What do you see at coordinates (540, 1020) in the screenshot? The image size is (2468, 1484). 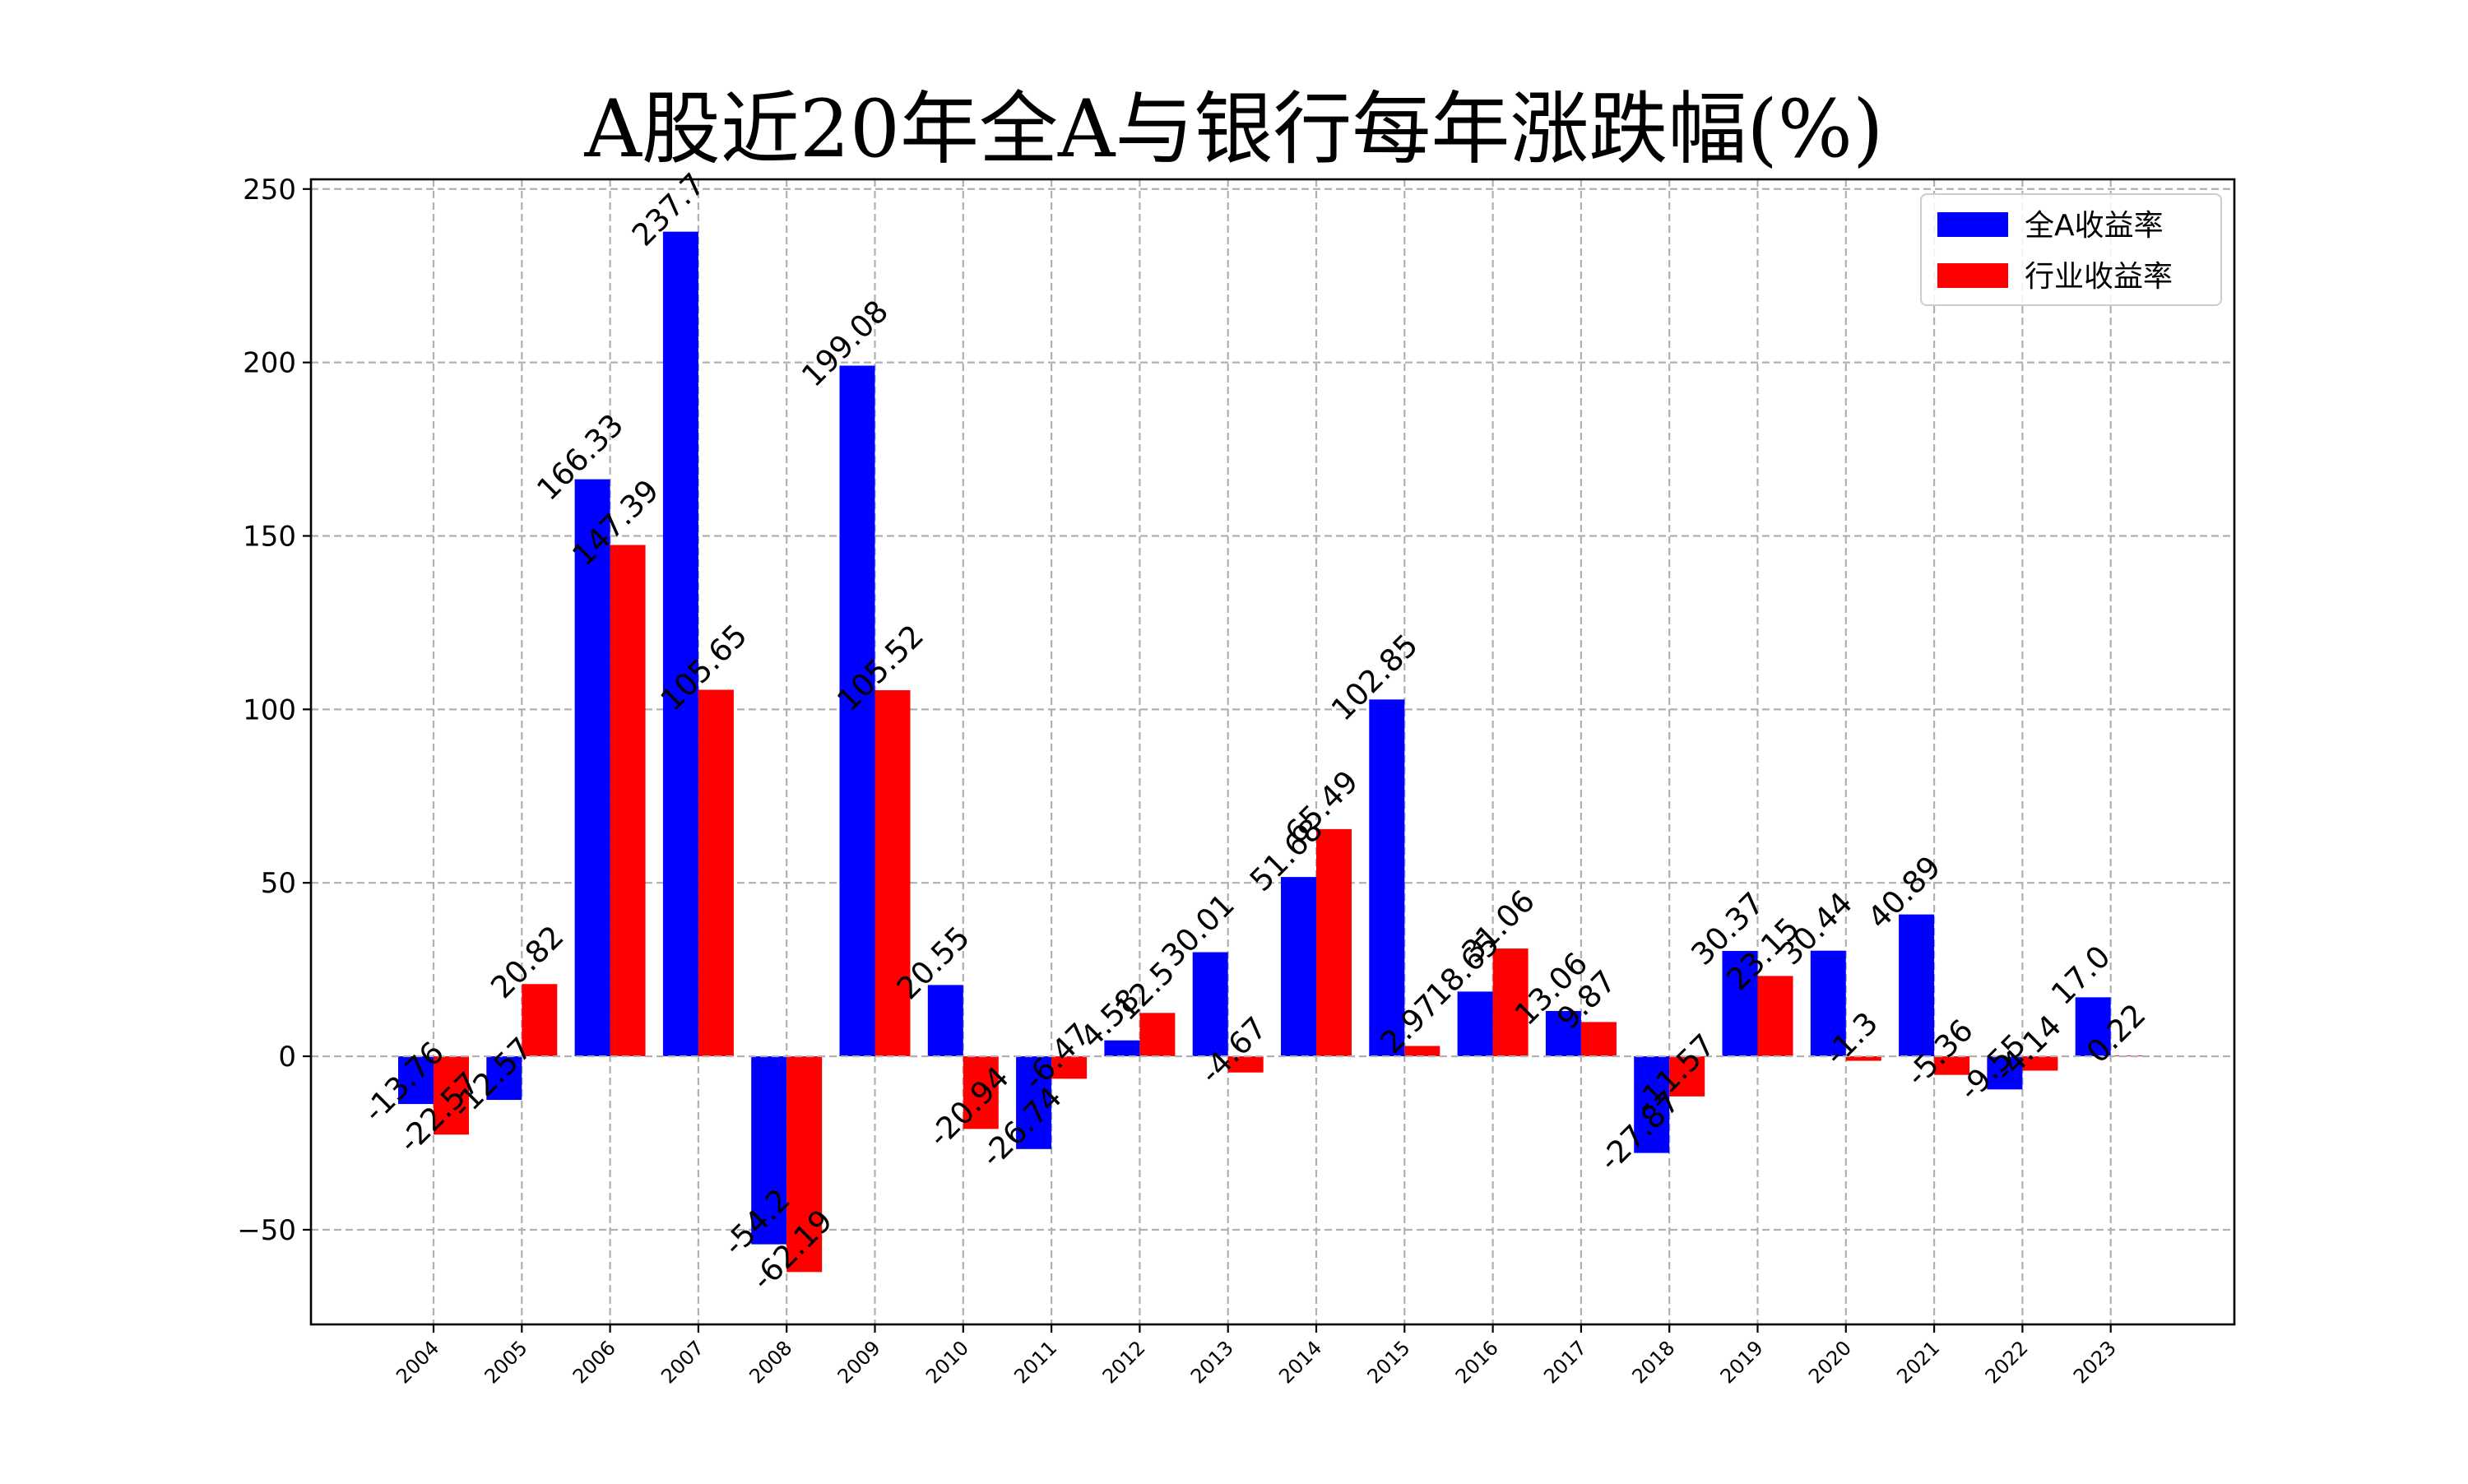 I see `bar-series1-2005` at bounding box center [540, 1020].